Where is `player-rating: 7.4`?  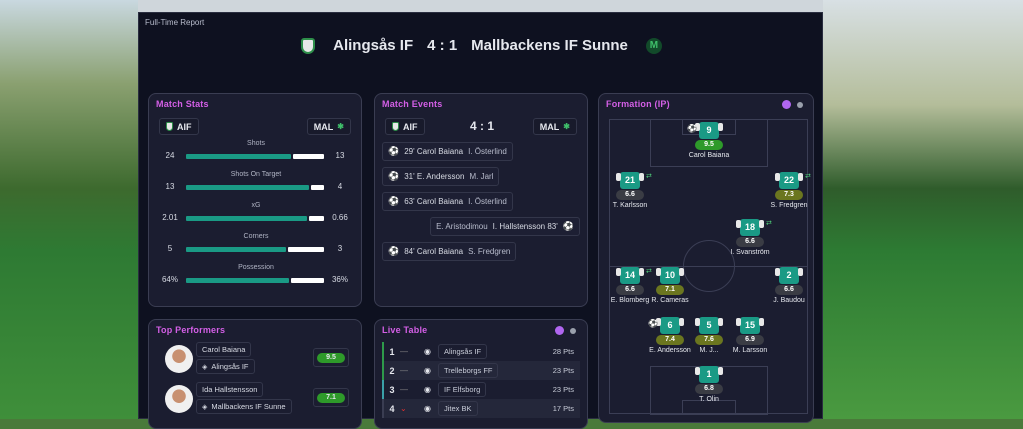
player-rating: 7.4 is located at coordinates (670, 340).